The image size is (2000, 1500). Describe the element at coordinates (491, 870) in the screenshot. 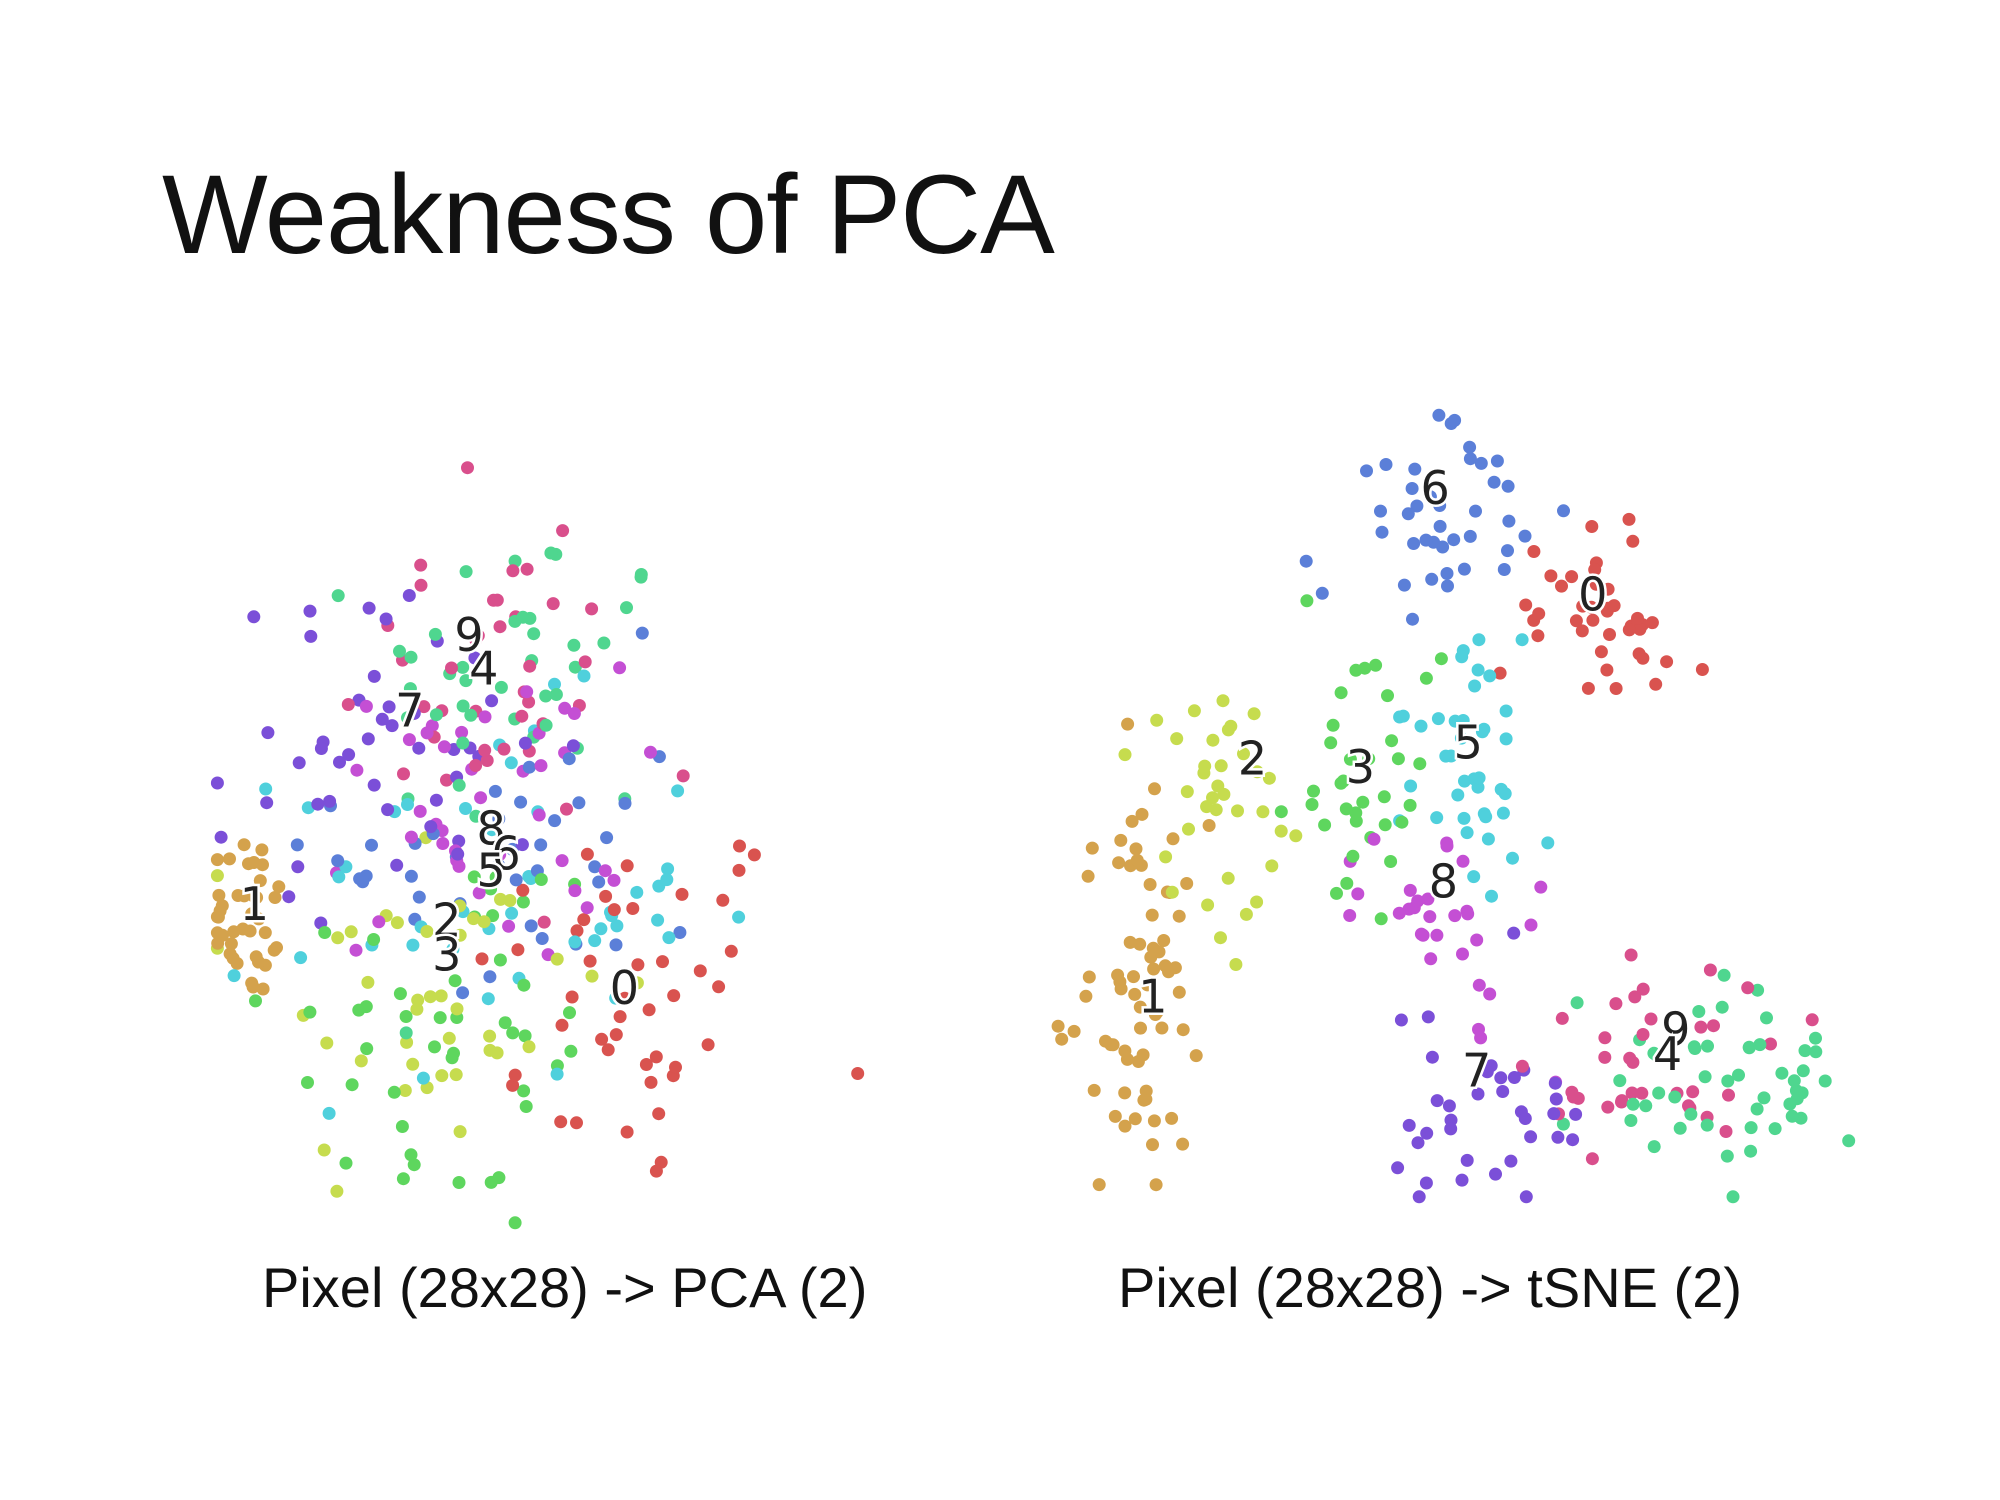

I see `cluster-label-5: 5` at that location.